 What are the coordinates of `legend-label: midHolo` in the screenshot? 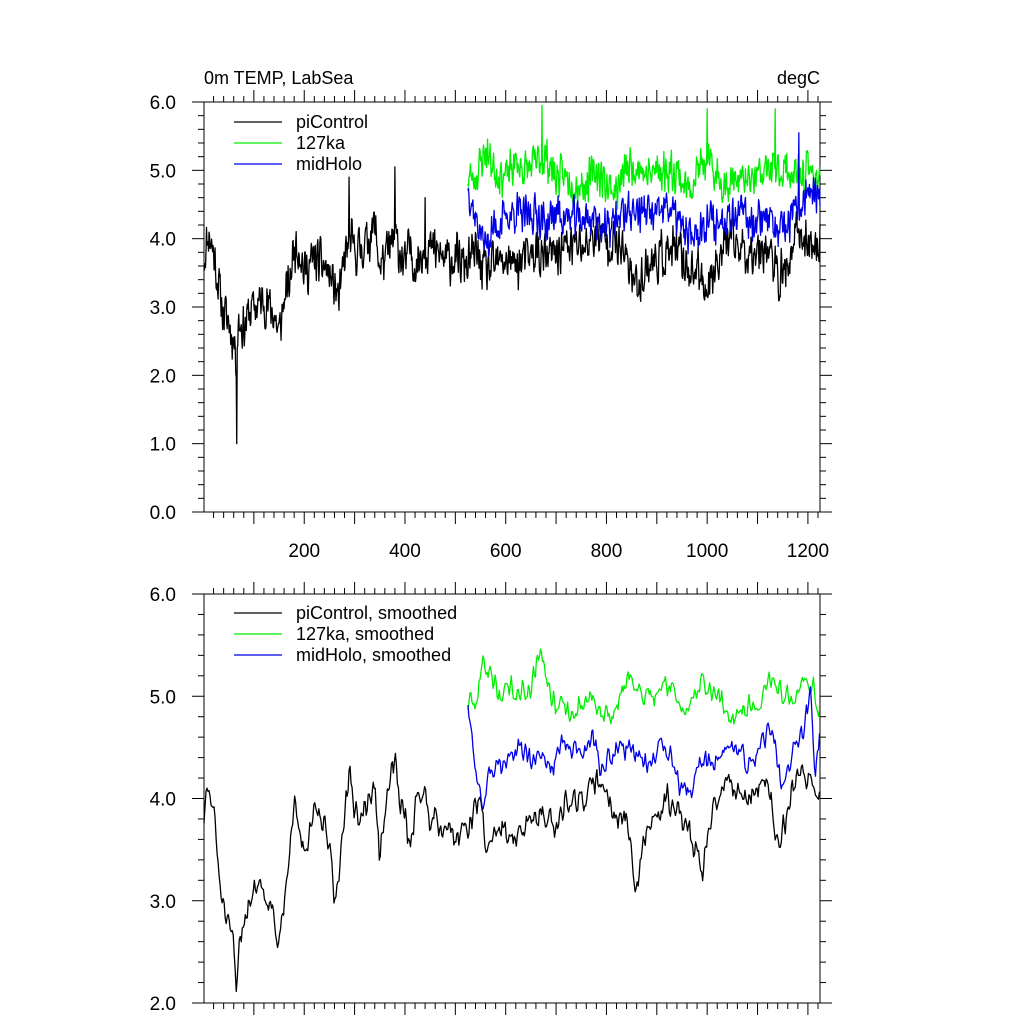 It's located at (329, 164).